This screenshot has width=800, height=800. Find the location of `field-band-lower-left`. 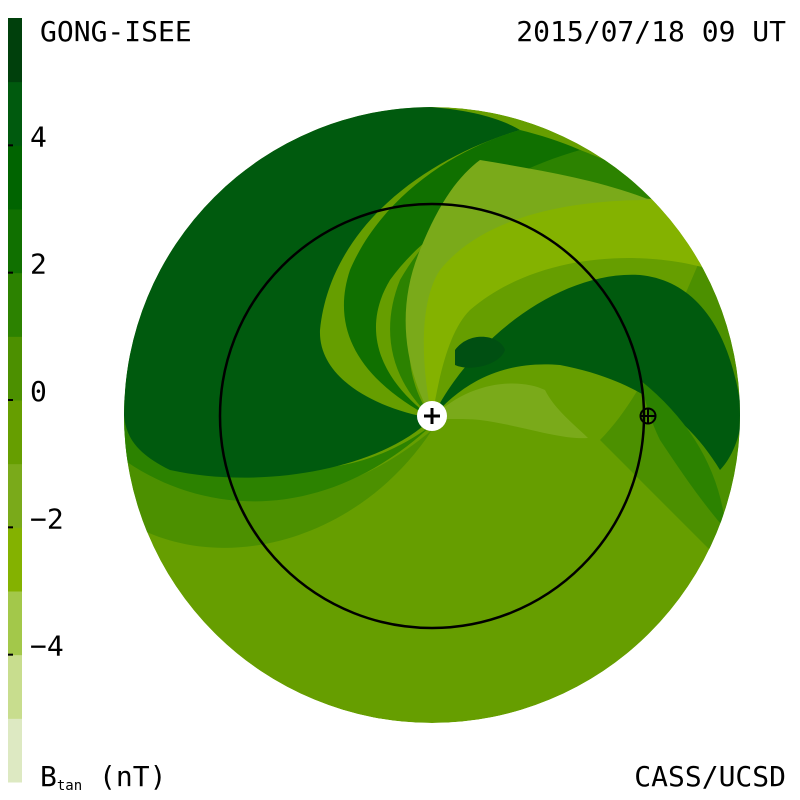

field-band-lower-left is located at coordinates (278, 484).